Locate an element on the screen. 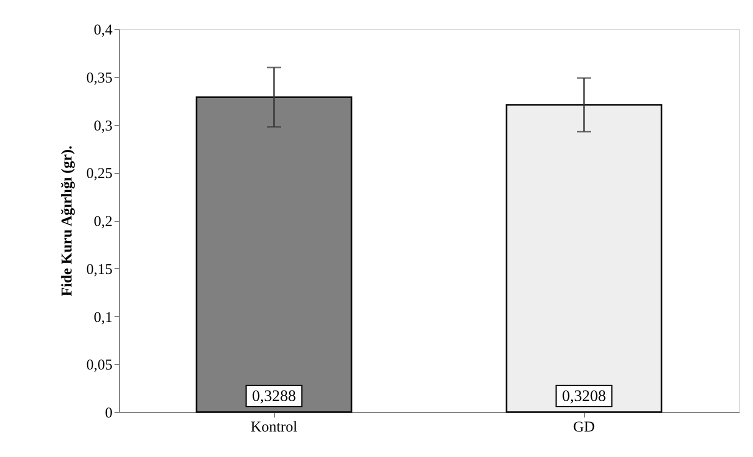 This screenshot has width=753, height=457. x-tick-label: Kontrol is located at coordinates (274, 428).